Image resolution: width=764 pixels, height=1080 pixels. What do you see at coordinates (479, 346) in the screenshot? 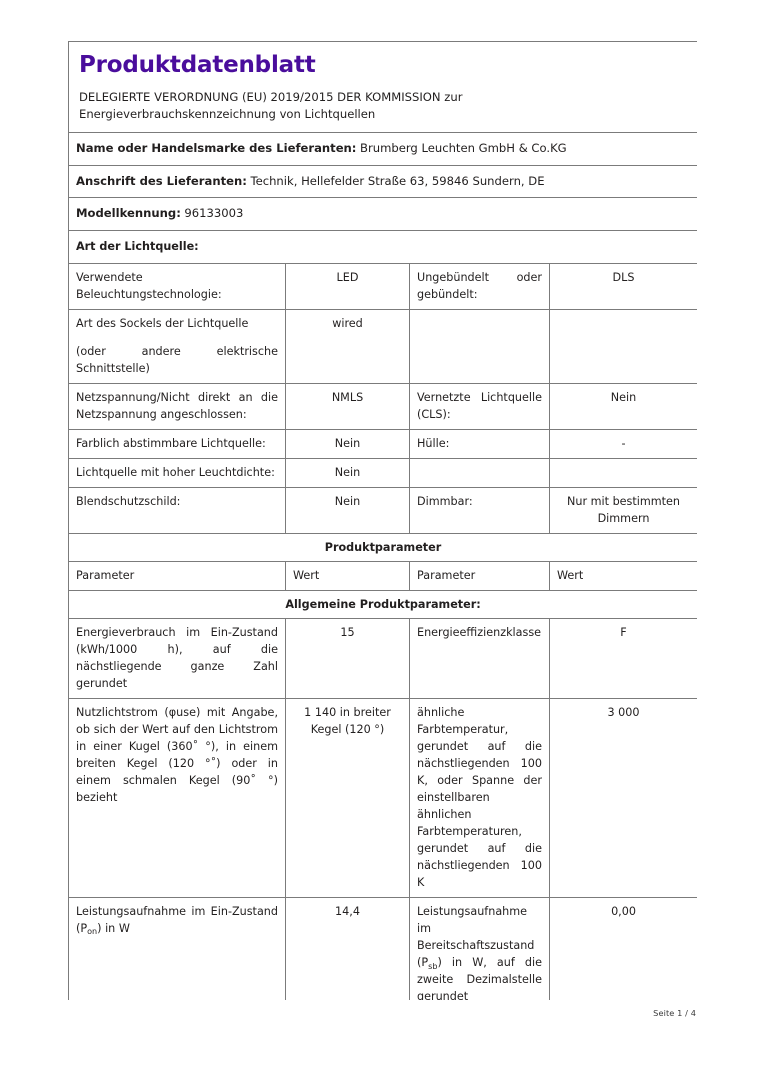
I see `socket-row-empty-label` at bounding box center [479, 346].